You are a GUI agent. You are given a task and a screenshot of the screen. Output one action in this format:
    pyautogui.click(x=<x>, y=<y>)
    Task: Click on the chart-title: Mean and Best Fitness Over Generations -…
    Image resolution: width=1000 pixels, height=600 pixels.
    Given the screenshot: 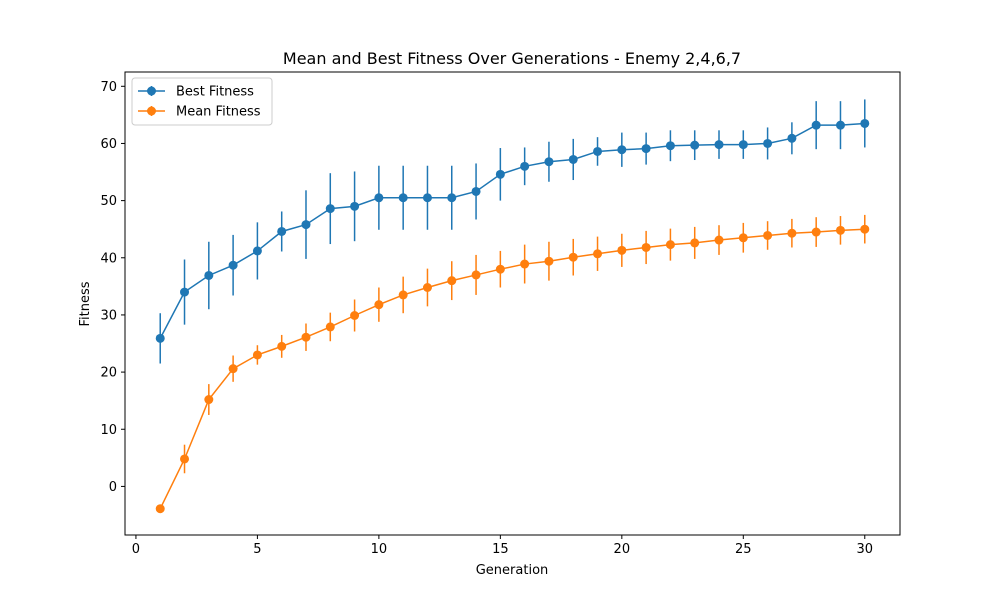 What is the action you would take?
    pyautogui.click(x=512, y=58)
    